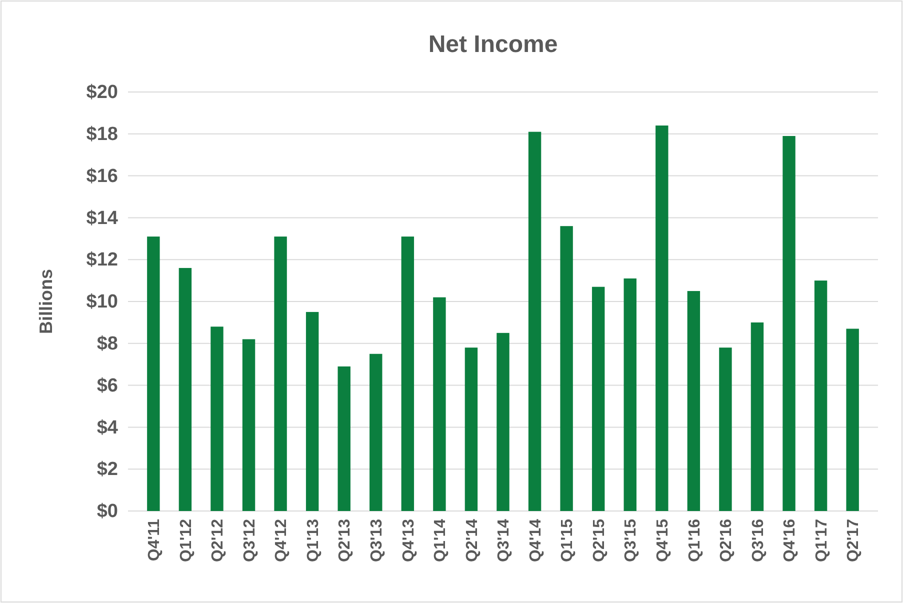 The image size is (903, 603). I want to click on y-tick-label: $18, so click(102, 134).